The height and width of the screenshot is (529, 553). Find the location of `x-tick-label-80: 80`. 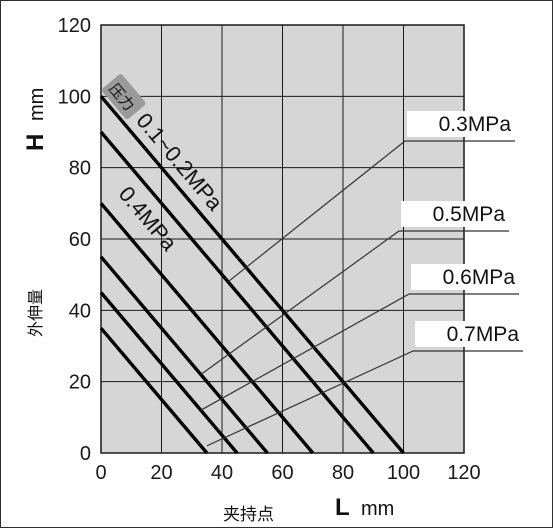

x-tick-label-80: 80 is located at coordinates (343, 473).